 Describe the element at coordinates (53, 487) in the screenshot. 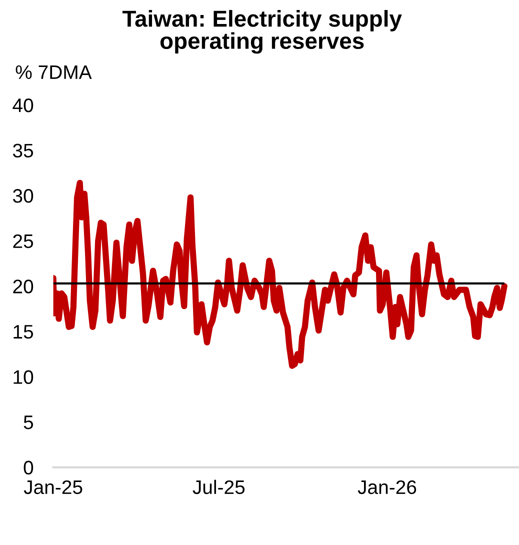

I see `x-tick-label: Jan-25` at that location.